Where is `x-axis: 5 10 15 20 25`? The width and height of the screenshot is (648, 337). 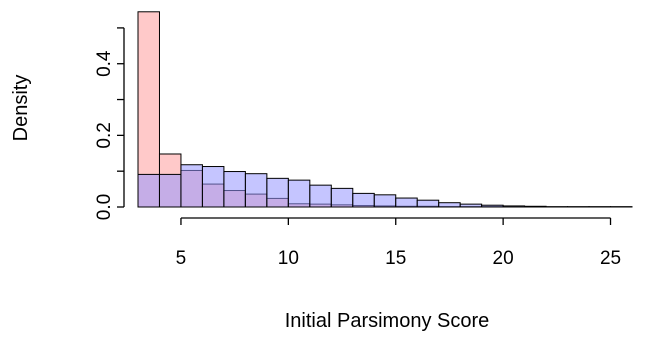 x-axis: 5 10 15 20 25 is located at coordinates (398, 243).